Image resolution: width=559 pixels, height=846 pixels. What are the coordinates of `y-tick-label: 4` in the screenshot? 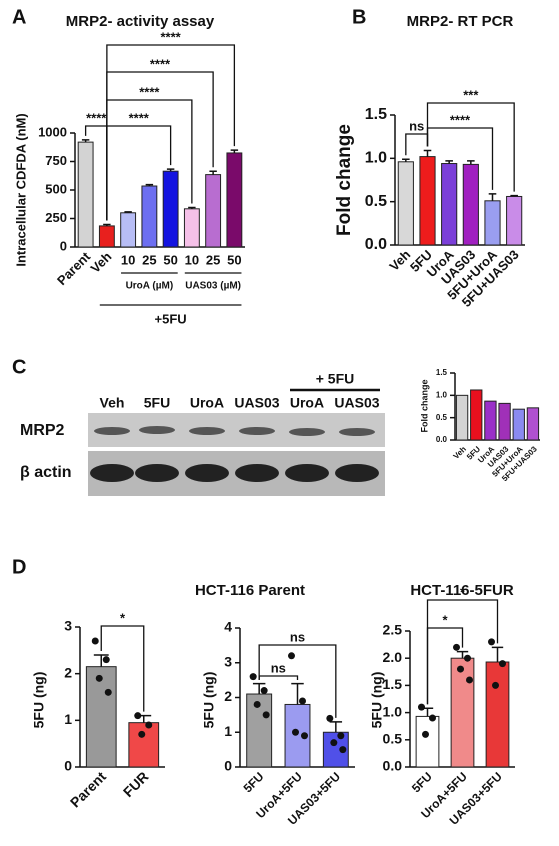 It's located at (228, 627).